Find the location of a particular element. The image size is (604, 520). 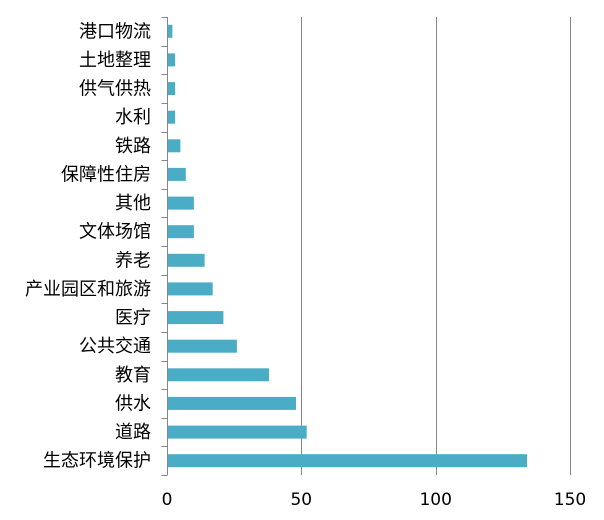

category-label-5: 医疗 is located at coordinates (133, 318).